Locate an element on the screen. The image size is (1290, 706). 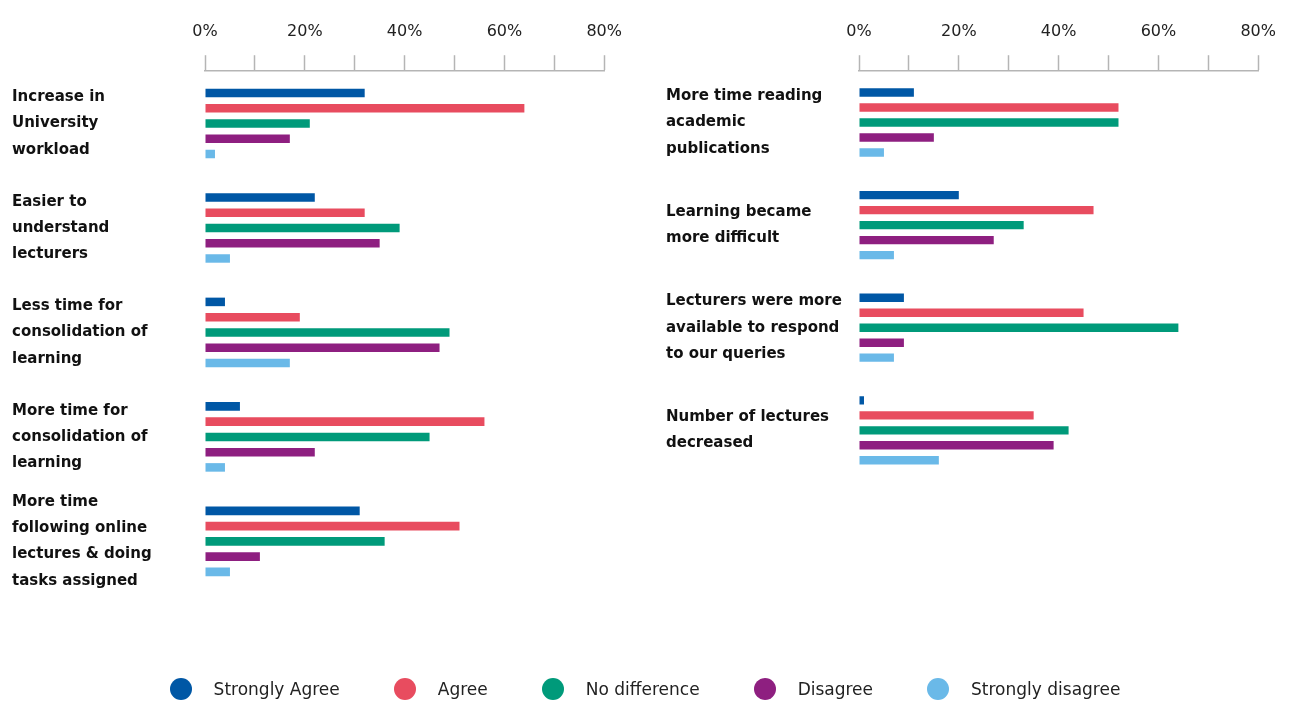
legend-label: Agree is located at coordinates (462, 689).